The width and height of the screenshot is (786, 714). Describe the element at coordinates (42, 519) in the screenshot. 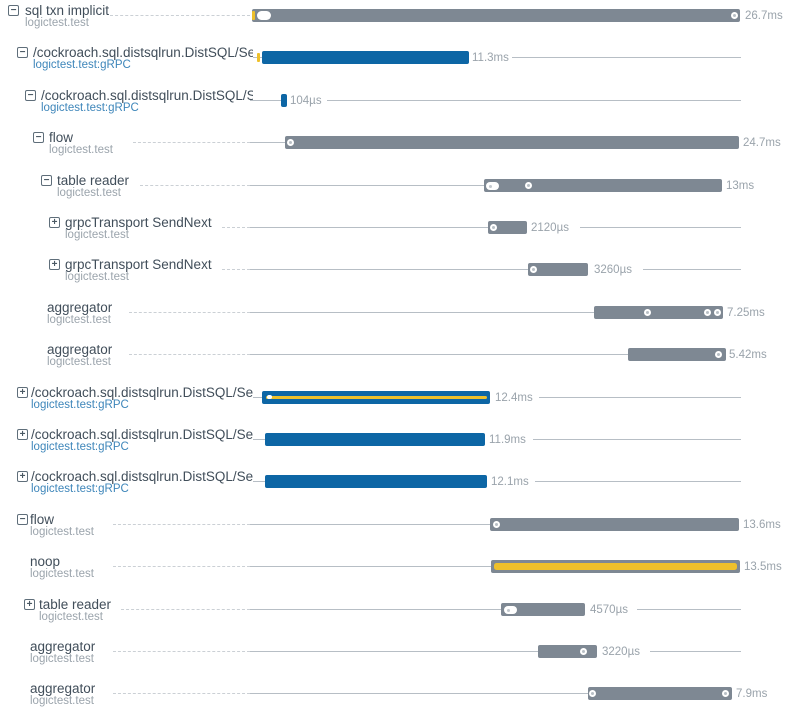

I see `span-title: flow` at that location.